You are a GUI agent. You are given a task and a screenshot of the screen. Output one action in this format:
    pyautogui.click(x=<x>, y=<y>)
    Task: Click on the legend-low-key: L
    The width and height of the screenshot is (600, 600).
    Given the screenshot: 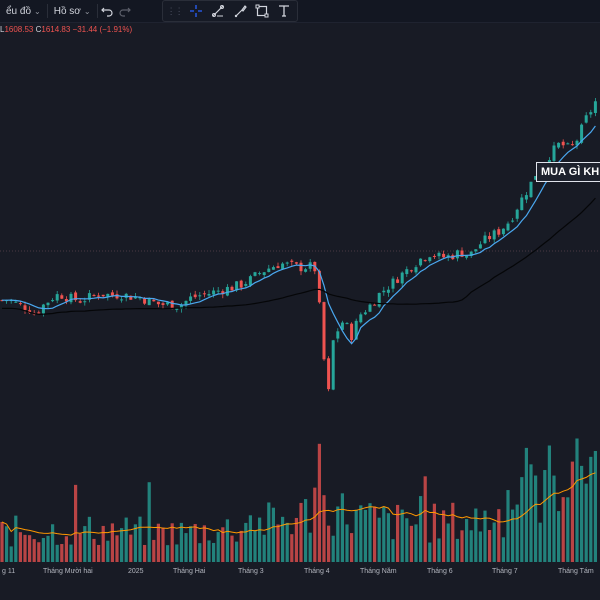 What is the action you would take?
    pyautogui.click(x=2, y=29)
    